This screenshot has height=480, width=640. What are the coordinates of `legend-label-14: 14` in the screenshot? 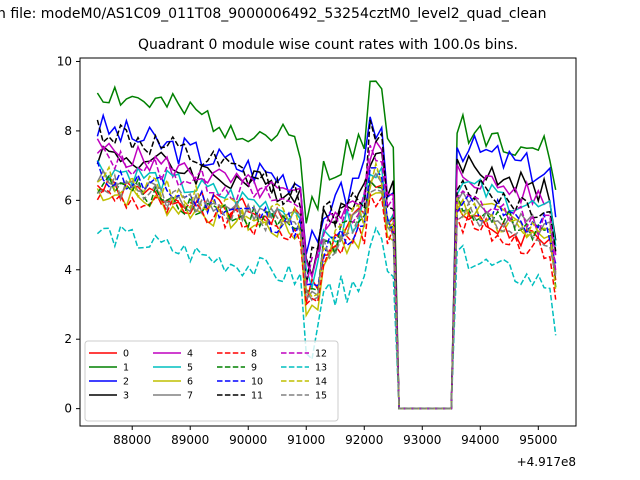 It's located at (321, 382).